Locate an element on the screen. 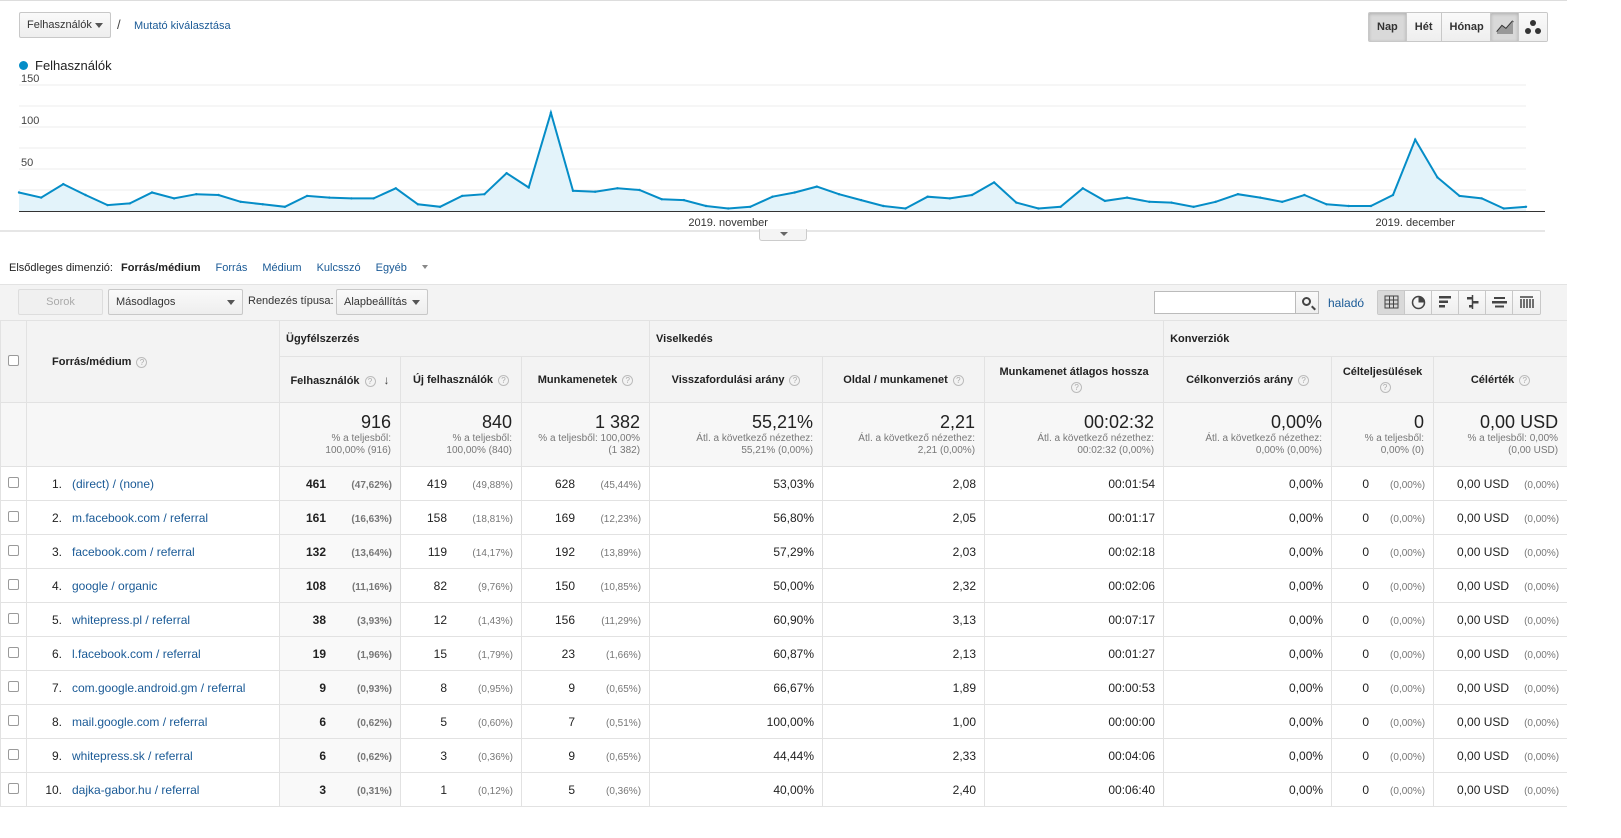  col-goal-conversion-rate: Célkonverziós arány? is located at coordinates (1248, 379).